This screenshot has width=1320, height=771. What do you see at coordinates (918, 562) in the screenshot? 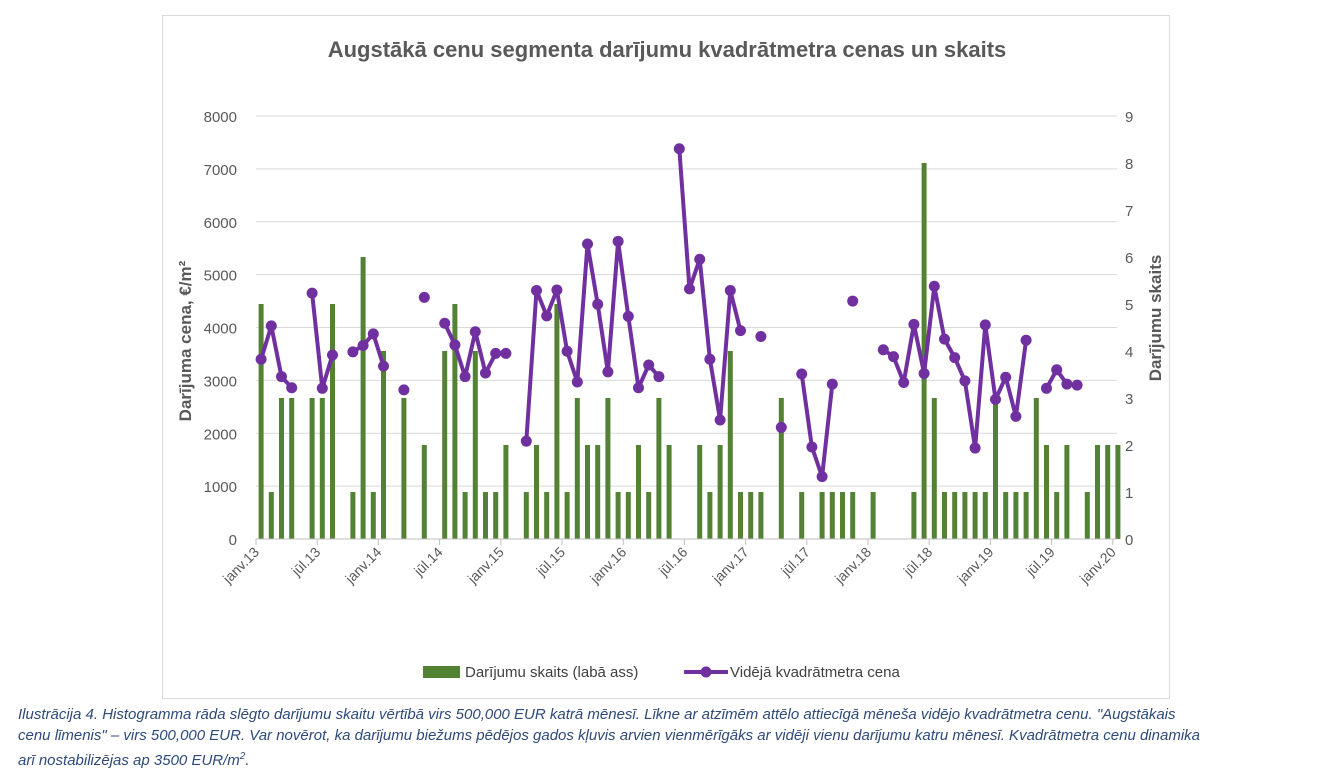
I see `x-tick-label: jūl.18` at bounding box center [918, 562].